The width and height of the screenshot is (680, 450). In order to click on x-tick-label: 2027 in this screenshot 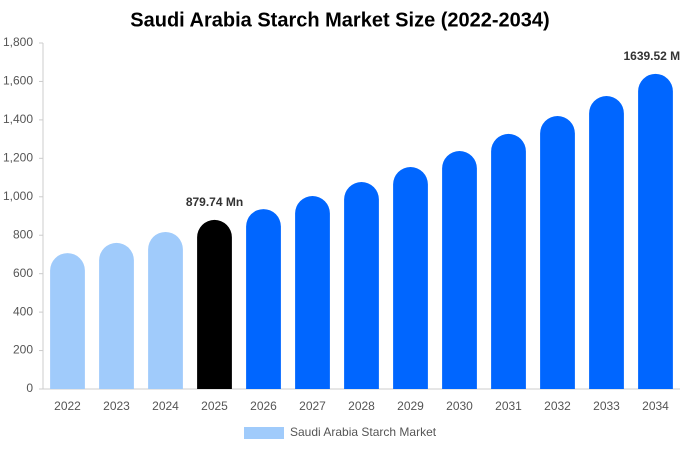, I will do `click(312, 406)`.